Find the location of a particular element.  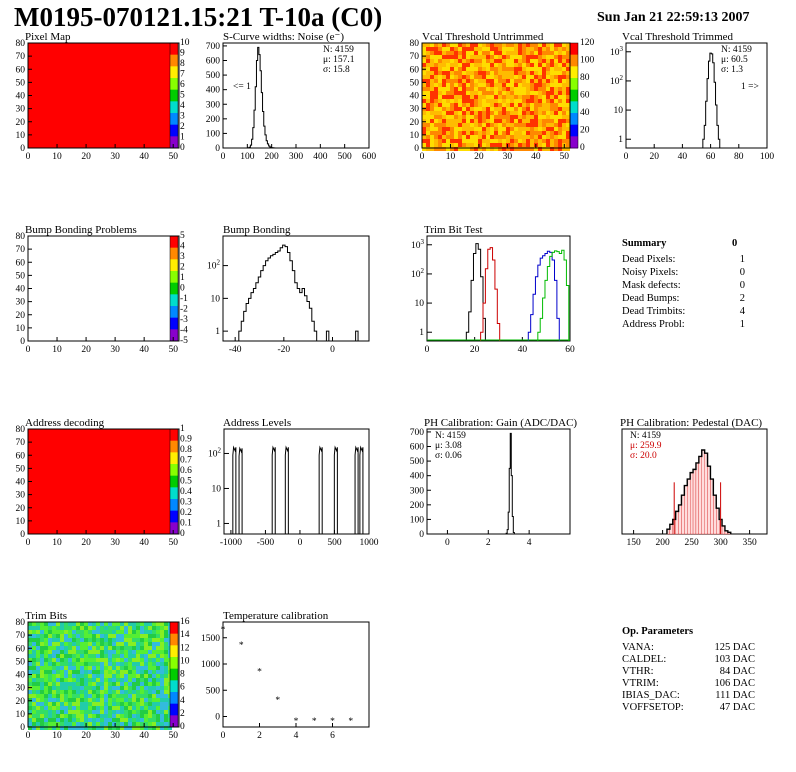

colorbar-tick-label: 0.1 is located at coordinates (186, 524).